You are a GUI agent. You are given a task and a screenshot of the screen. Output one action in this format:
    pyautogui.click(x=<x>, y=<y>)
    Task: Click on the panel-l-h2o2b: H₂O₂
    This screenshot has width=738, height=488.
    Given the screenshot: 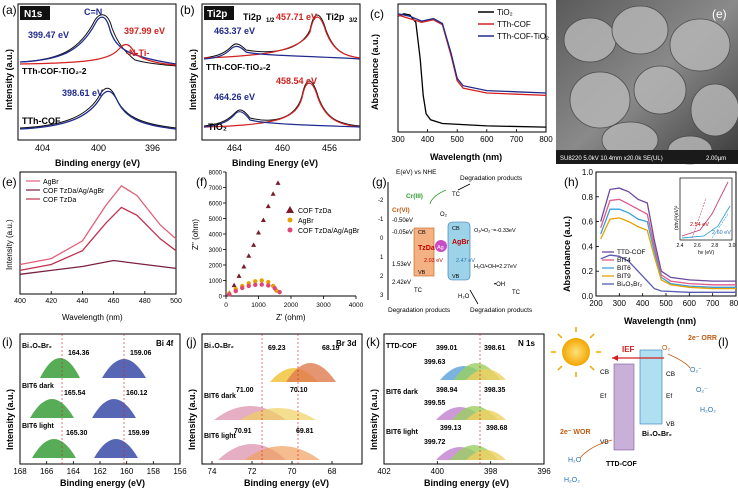 What is the action you would take?
    pyautogui.click(x=572, y=480)
    